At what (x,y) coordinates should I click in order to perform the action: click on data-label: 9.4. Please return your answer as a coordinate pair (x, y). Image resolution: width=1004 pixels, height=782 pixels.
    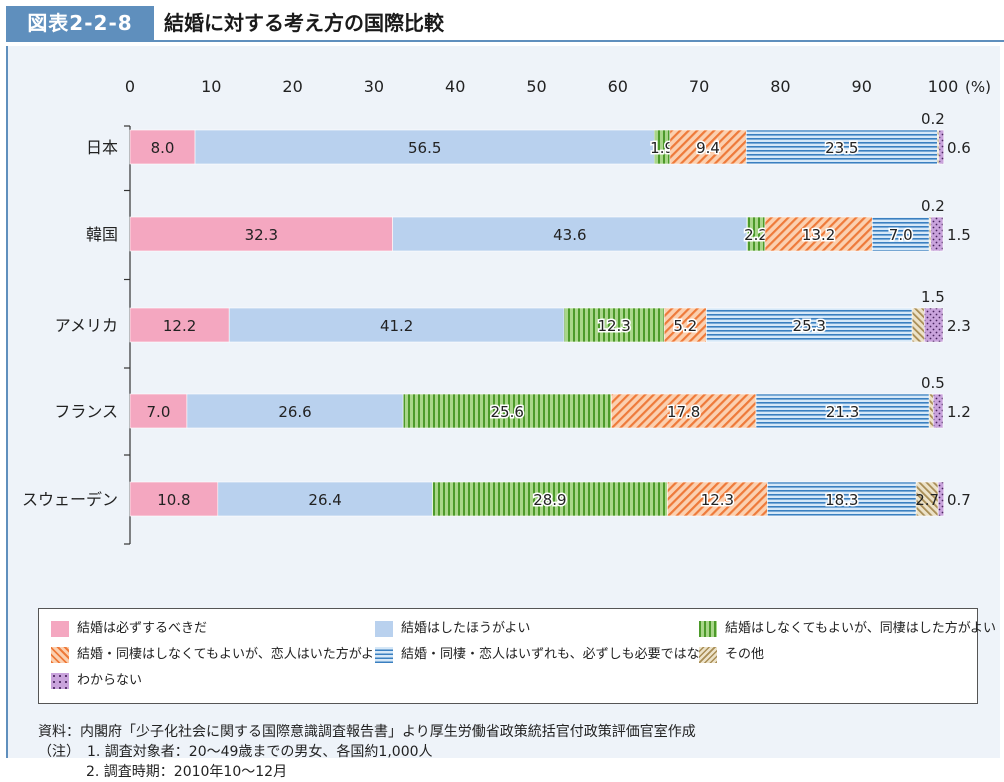
    Looking at the image, I should click on (708, 148).